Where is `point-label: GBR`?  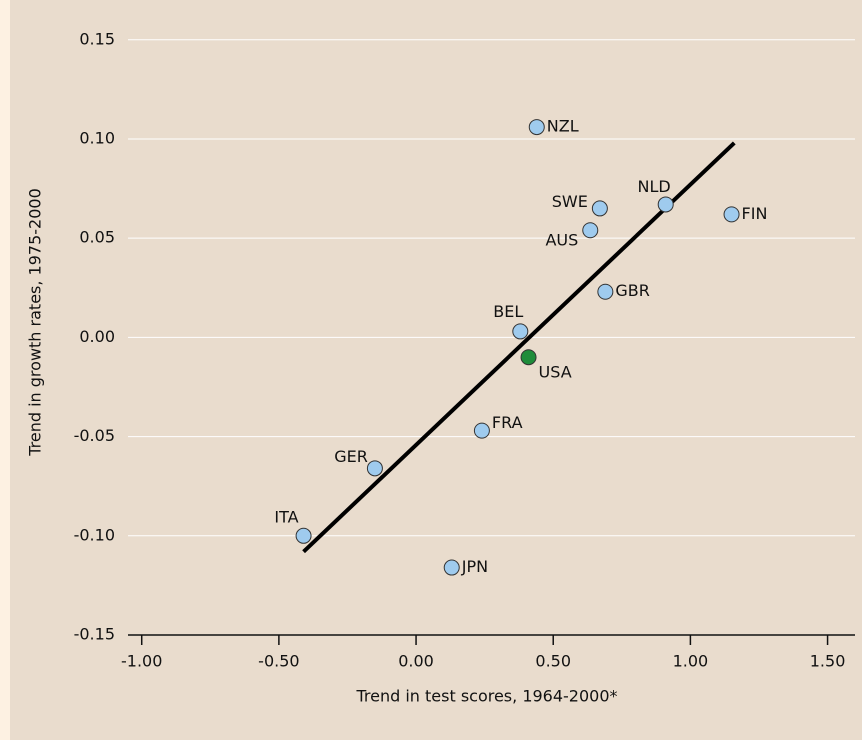 point-label: GBR is located at coordinates (632, 290).